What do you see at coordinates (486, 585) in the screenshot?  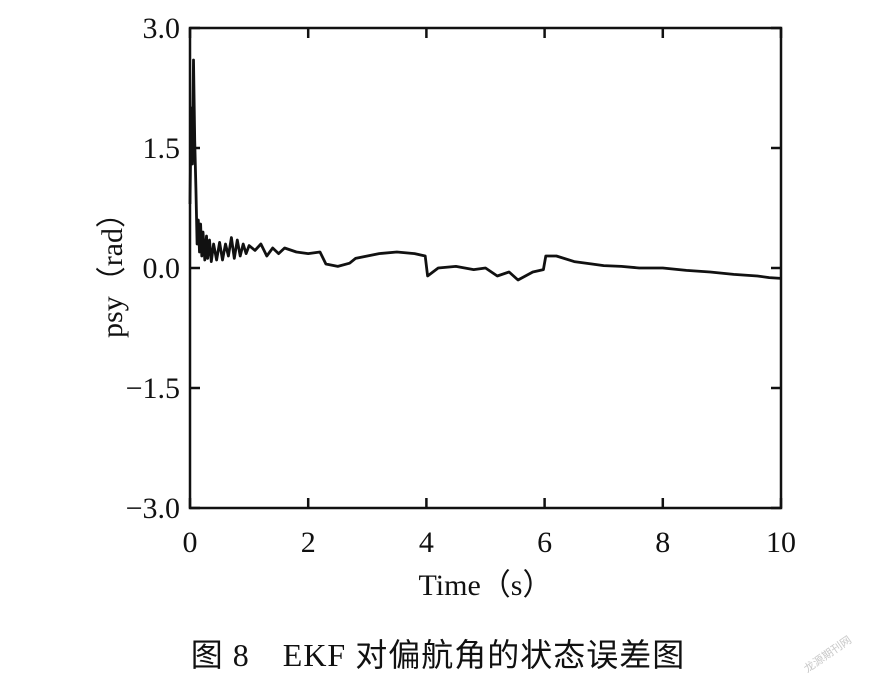 I see `x-axis-label: Time（s）` at bounding box center [486, 585].